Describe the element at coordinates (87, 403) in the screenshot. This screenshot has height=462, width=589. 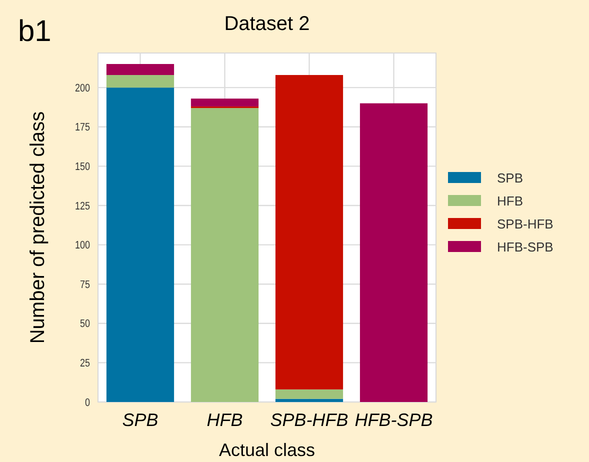
I see `y-tick-label: 0` at that location.